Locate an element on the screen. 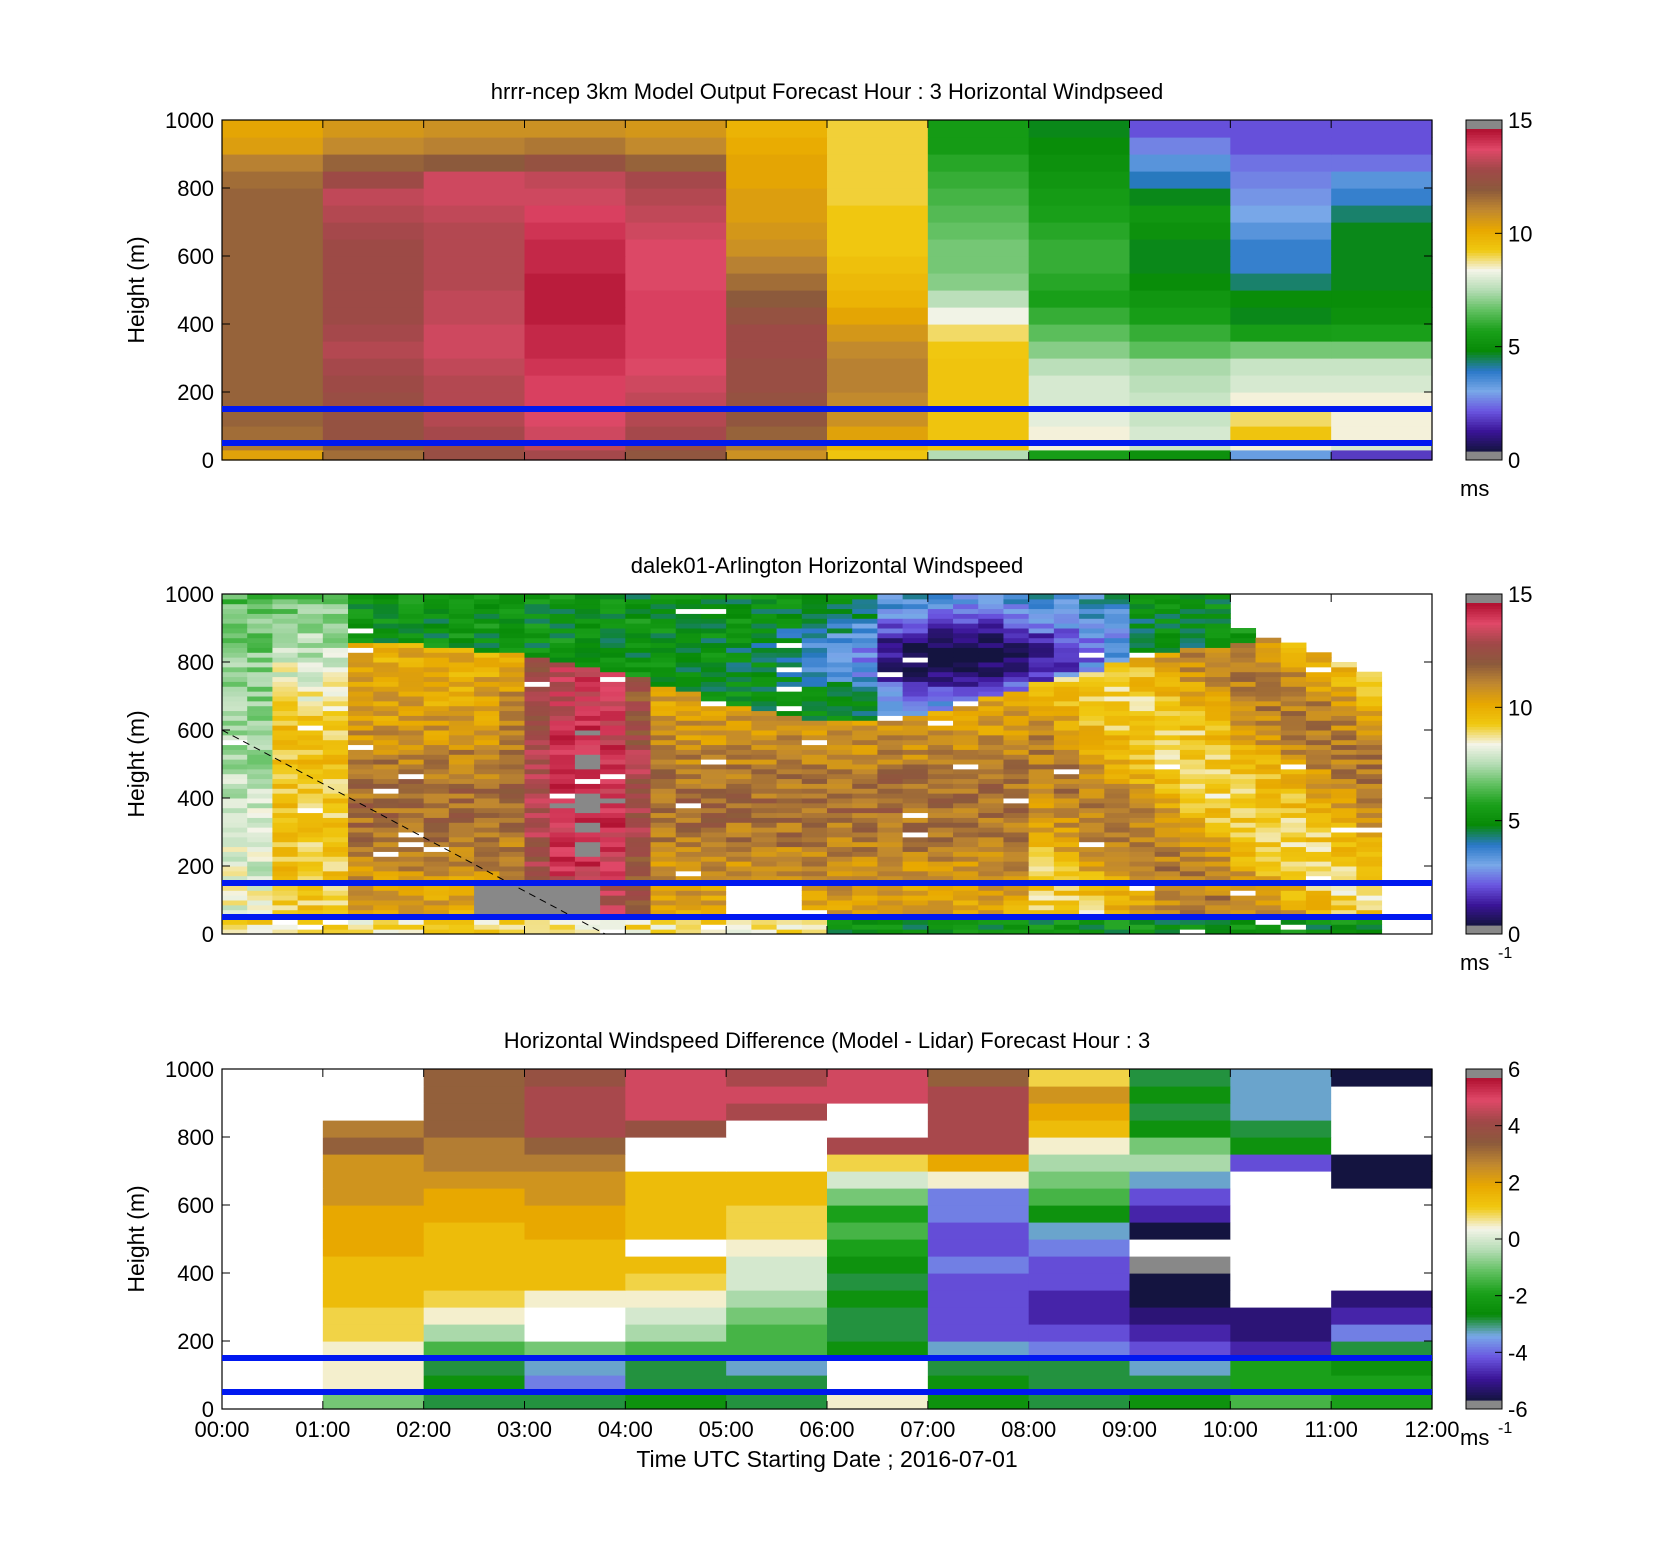  y-tick-label: 200 is located at coordinates (195, 392).